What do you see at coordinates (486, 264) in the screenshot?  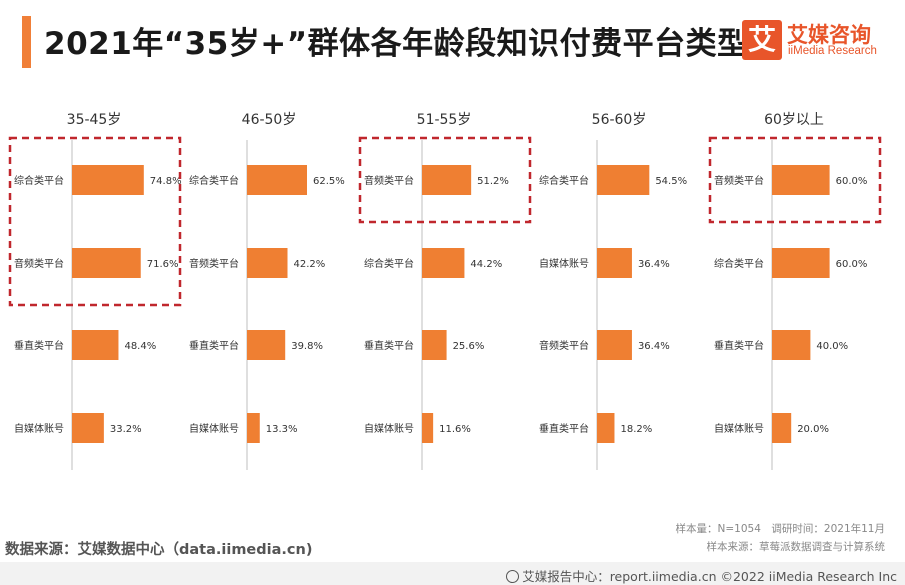 I see `data-label: 44.2%` at bounding box center [486, 264].